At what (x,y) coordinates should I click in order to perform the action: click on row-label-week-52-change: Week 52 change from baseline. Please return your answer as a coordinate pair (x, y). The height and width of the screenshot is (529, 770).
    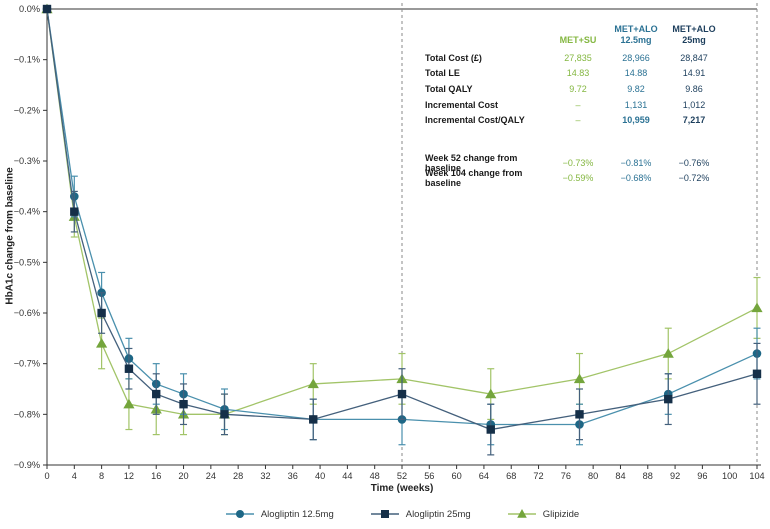
    Looking at the image, I should click on (471, 162).